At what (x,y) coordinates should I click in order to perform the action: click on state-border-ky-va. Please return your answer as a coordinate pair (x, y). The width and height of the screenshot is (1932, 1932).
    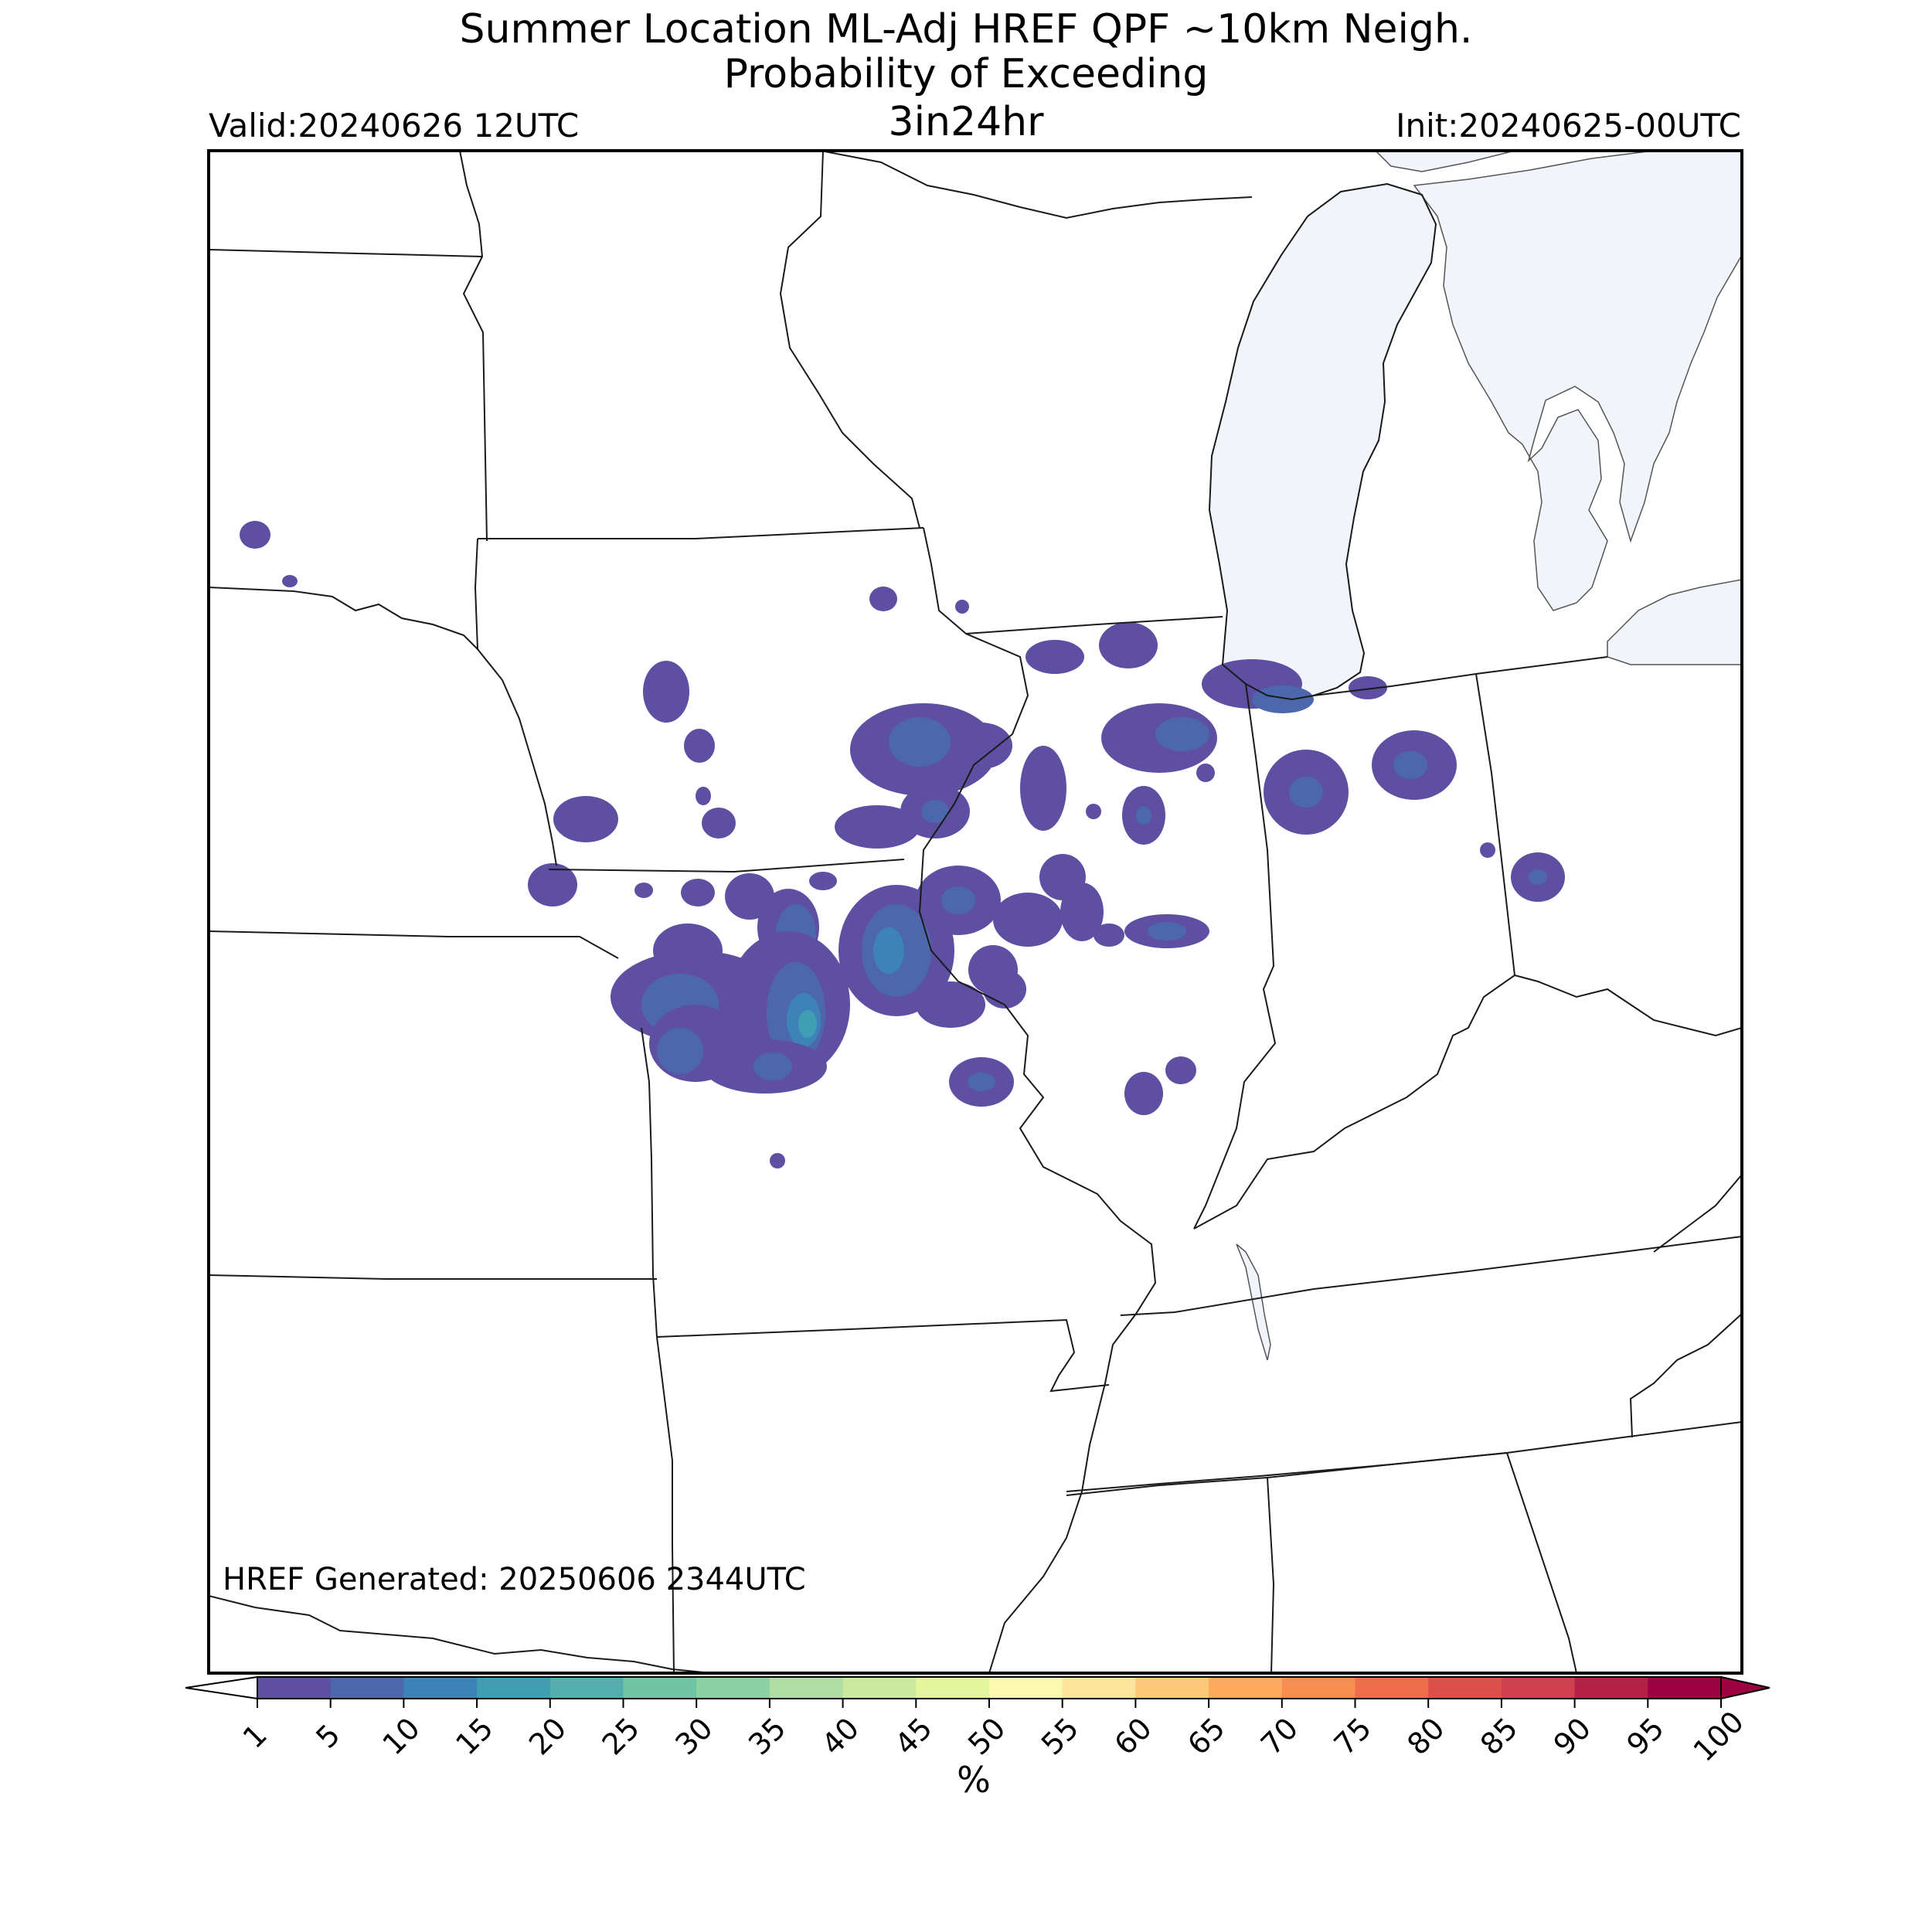
    Looking at the image, I should click on (1698, 1213).